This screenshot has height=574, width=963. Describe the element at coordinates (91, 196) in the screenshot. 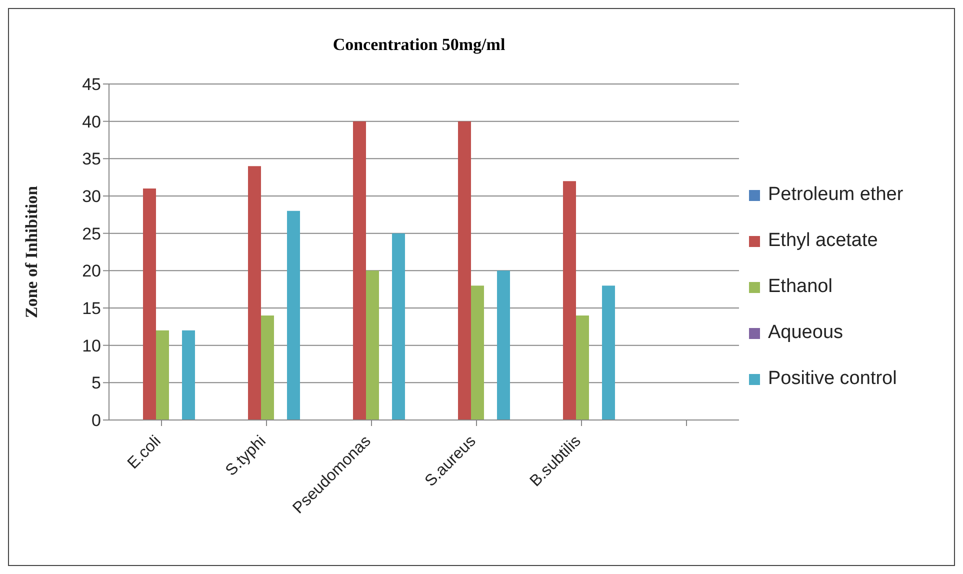

I see `y-tick-label: 30` at that location.